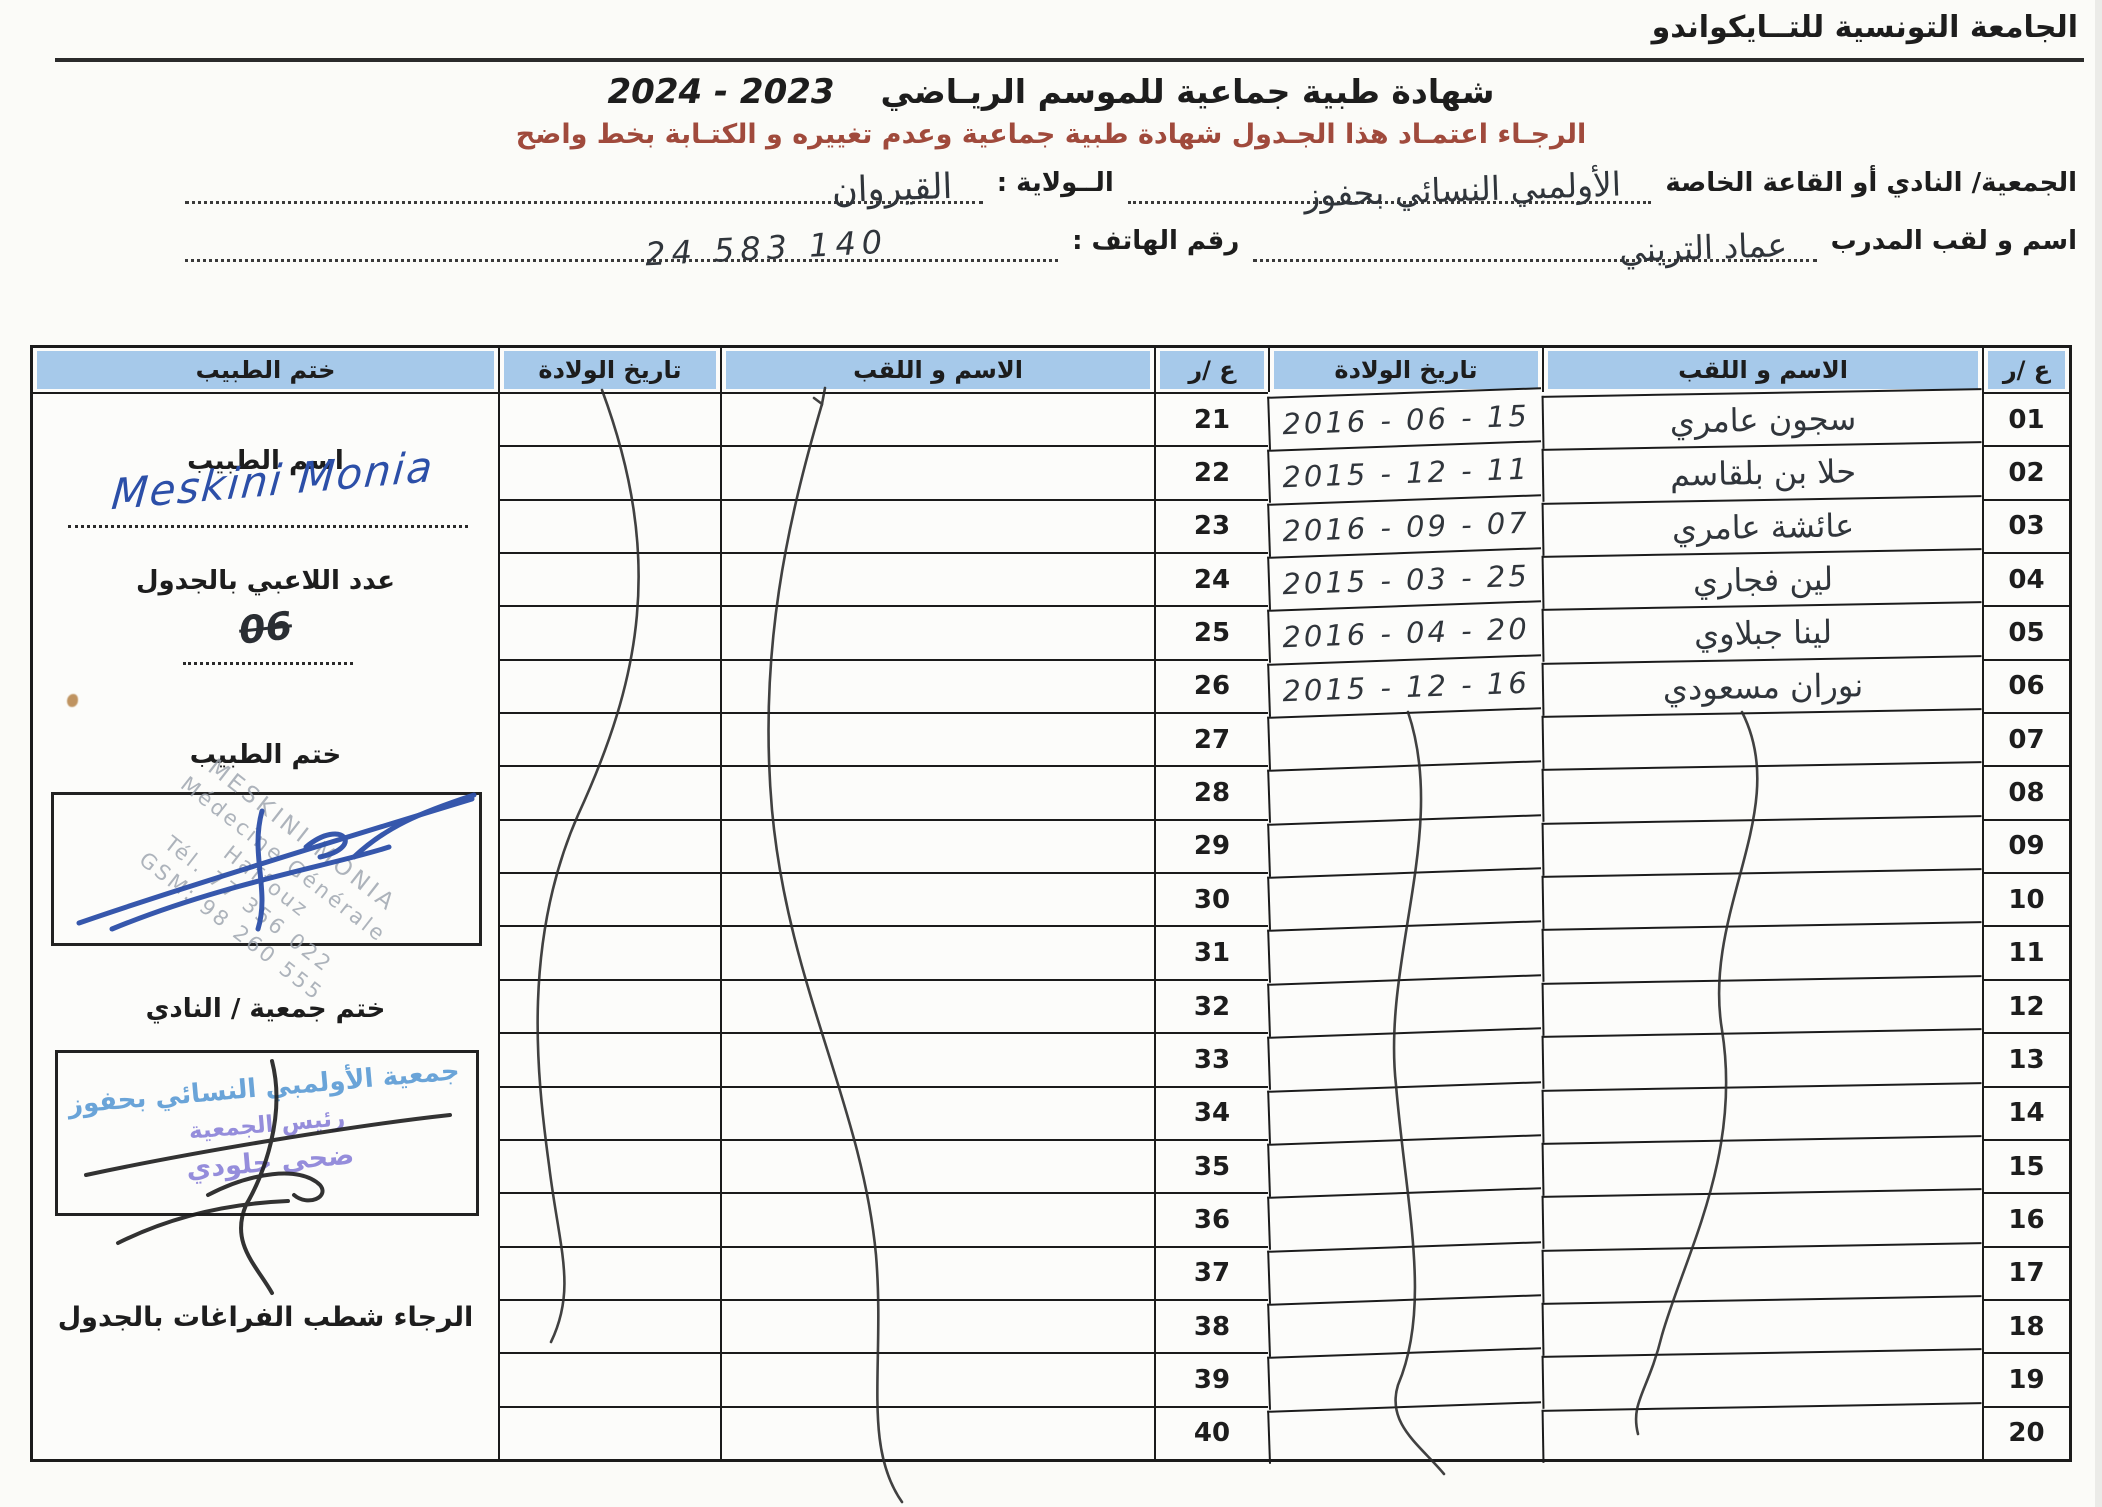 The image size is (2102, 1507). What do you see at coordinates (609, 899) in the screenshot?
I see `row-30-dob-cell` at bounding box center [609, 899].